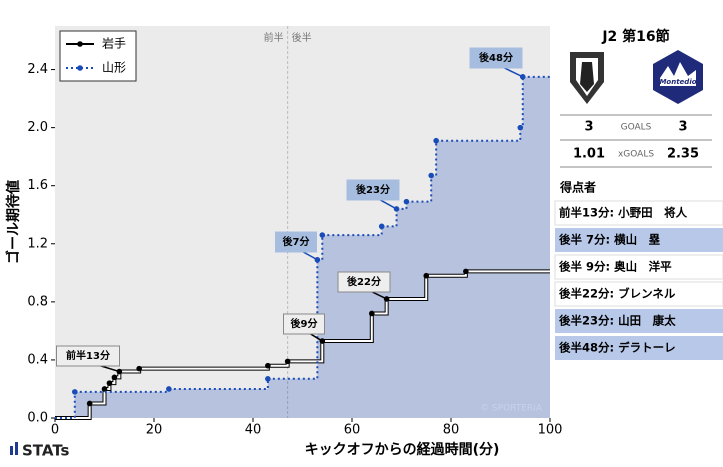  What do you see at coordinates (636, 128) in the screenshot?
I see `goals-label: GOALS` at bounding box center [636, 128].